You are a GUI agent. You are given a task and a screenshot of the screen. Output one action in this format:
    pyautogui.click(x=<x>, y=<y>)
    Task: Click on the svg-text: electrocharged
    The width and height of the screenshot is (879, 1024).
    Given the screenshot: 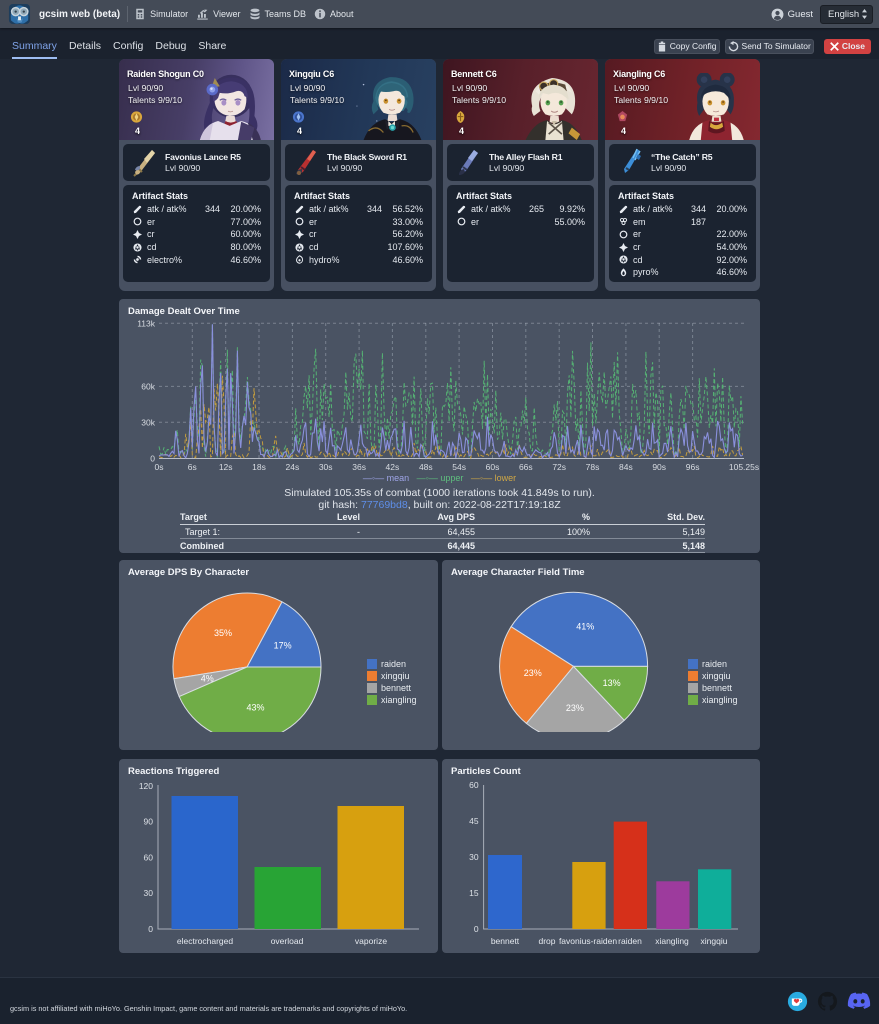 What is the action you would take?
    pyautogui.click(x=205, y=941)
    